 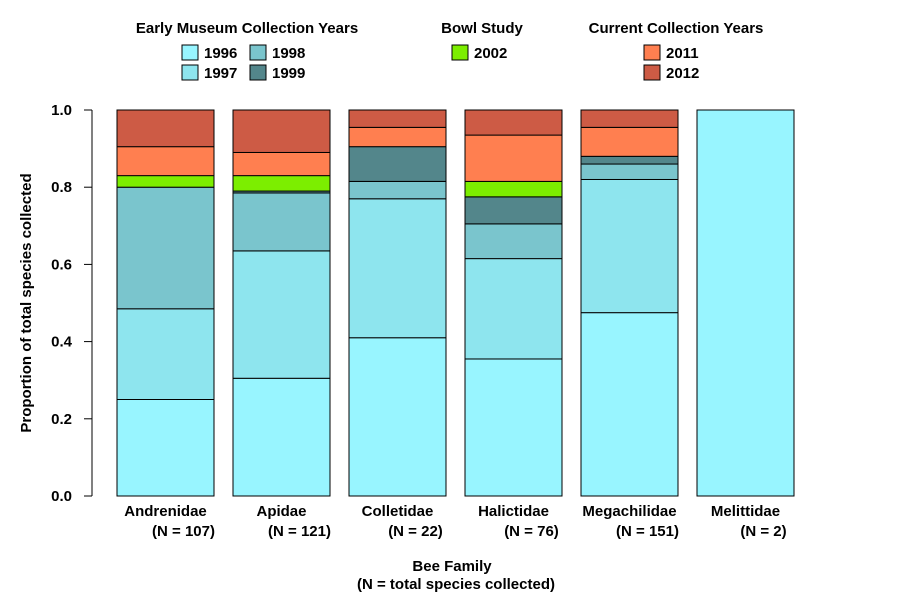 I want to click on legend-label: 1996, so click(x=220, y=53).